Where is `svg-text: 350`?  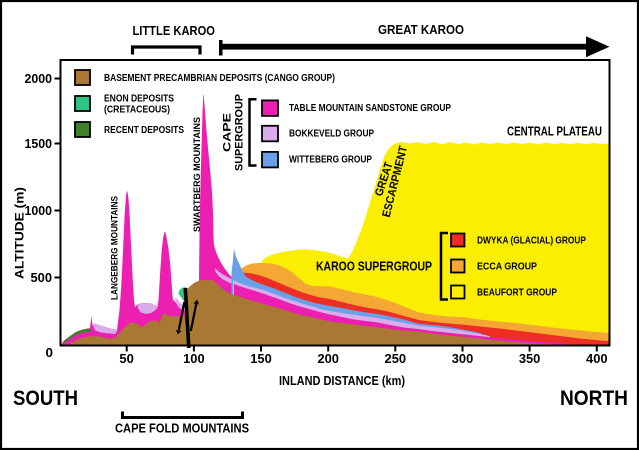 svg-text: 350 is located at coordinates (530, 358).